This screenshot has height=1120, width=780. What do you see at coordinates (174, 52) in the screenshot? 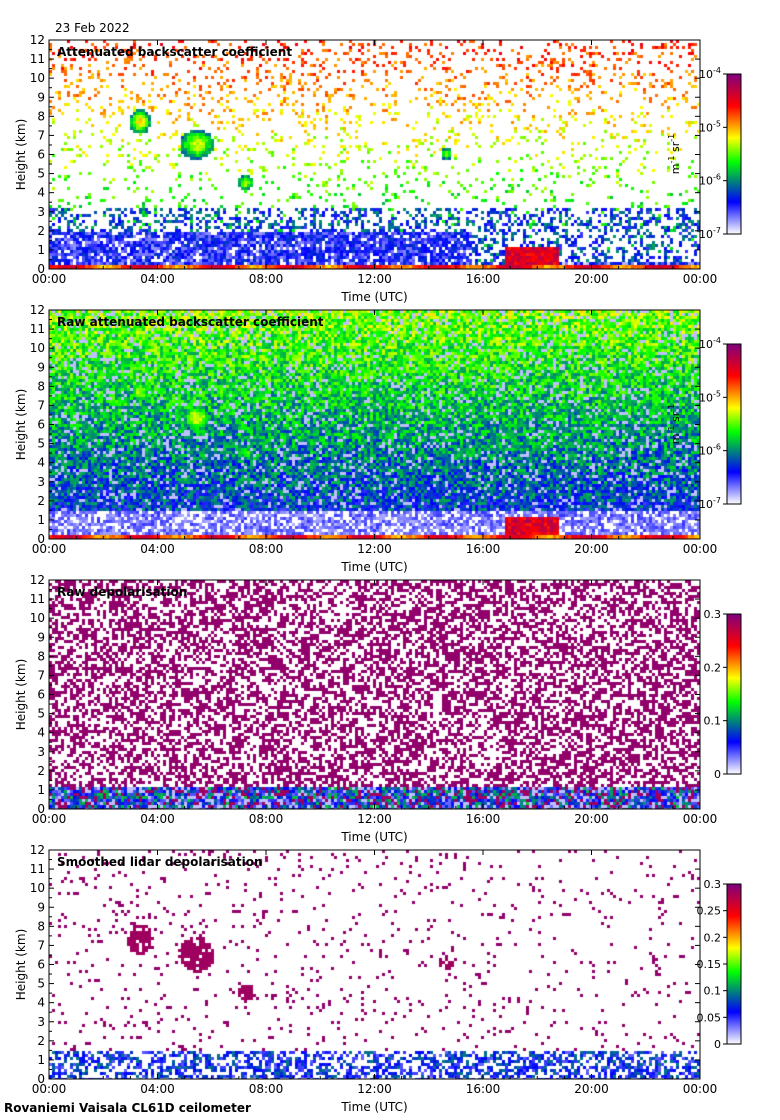
I see `panel-title: Attenuated backscatter coefficient` at bounding box center [174, 52].